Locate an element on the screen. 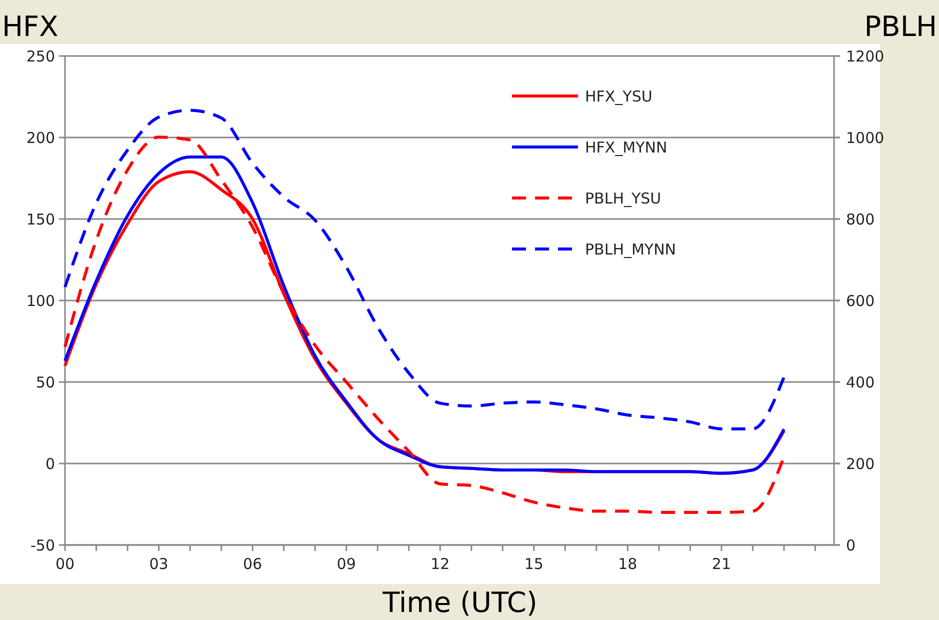  y-tick-label: 250 is located at coordinates (40, 56).